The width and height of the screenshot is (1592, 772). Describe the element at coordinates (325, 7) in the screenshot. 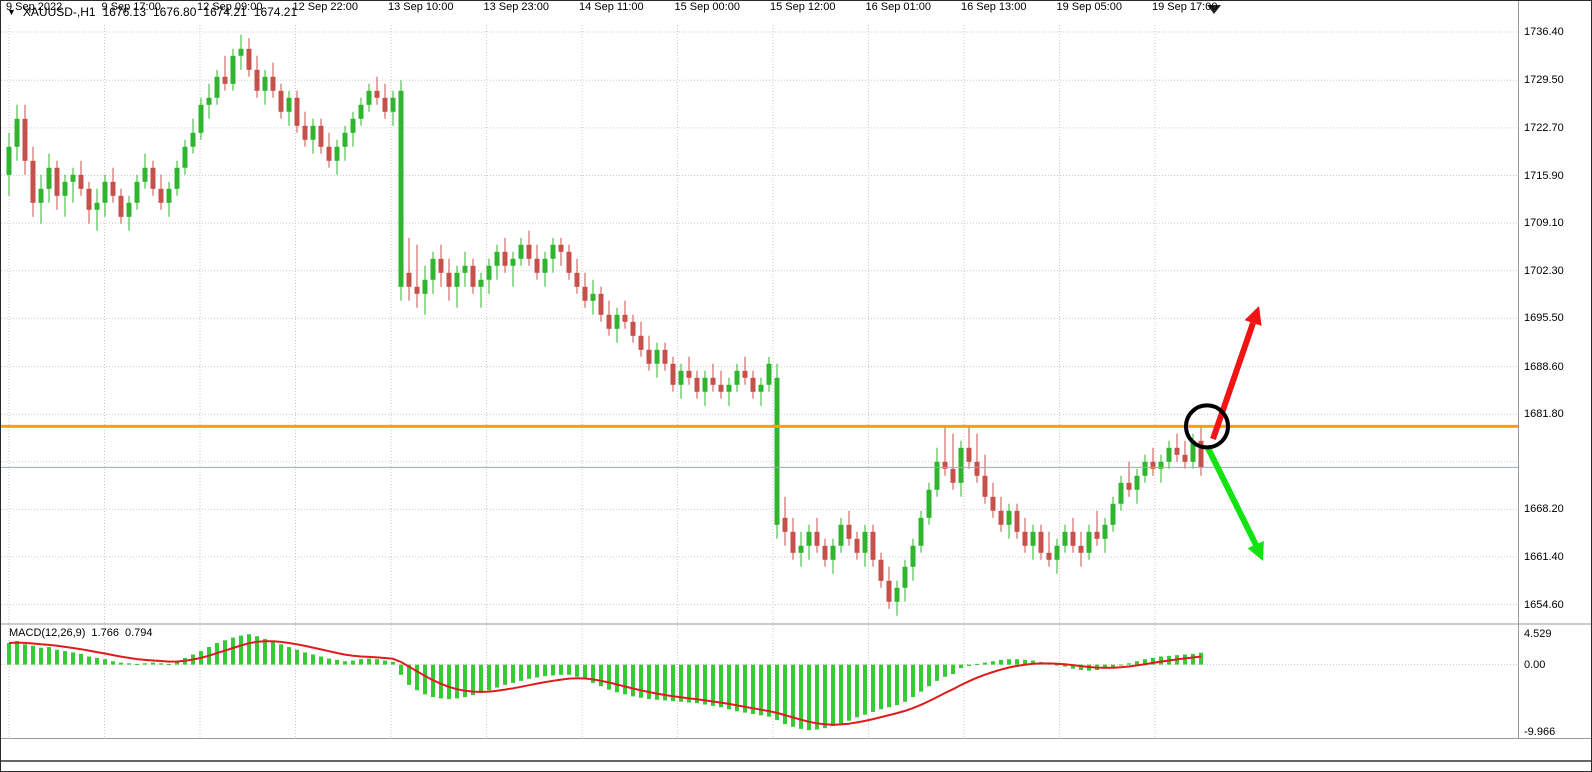

I see `time-axis-label: 12 Sep 22:00` at that location.